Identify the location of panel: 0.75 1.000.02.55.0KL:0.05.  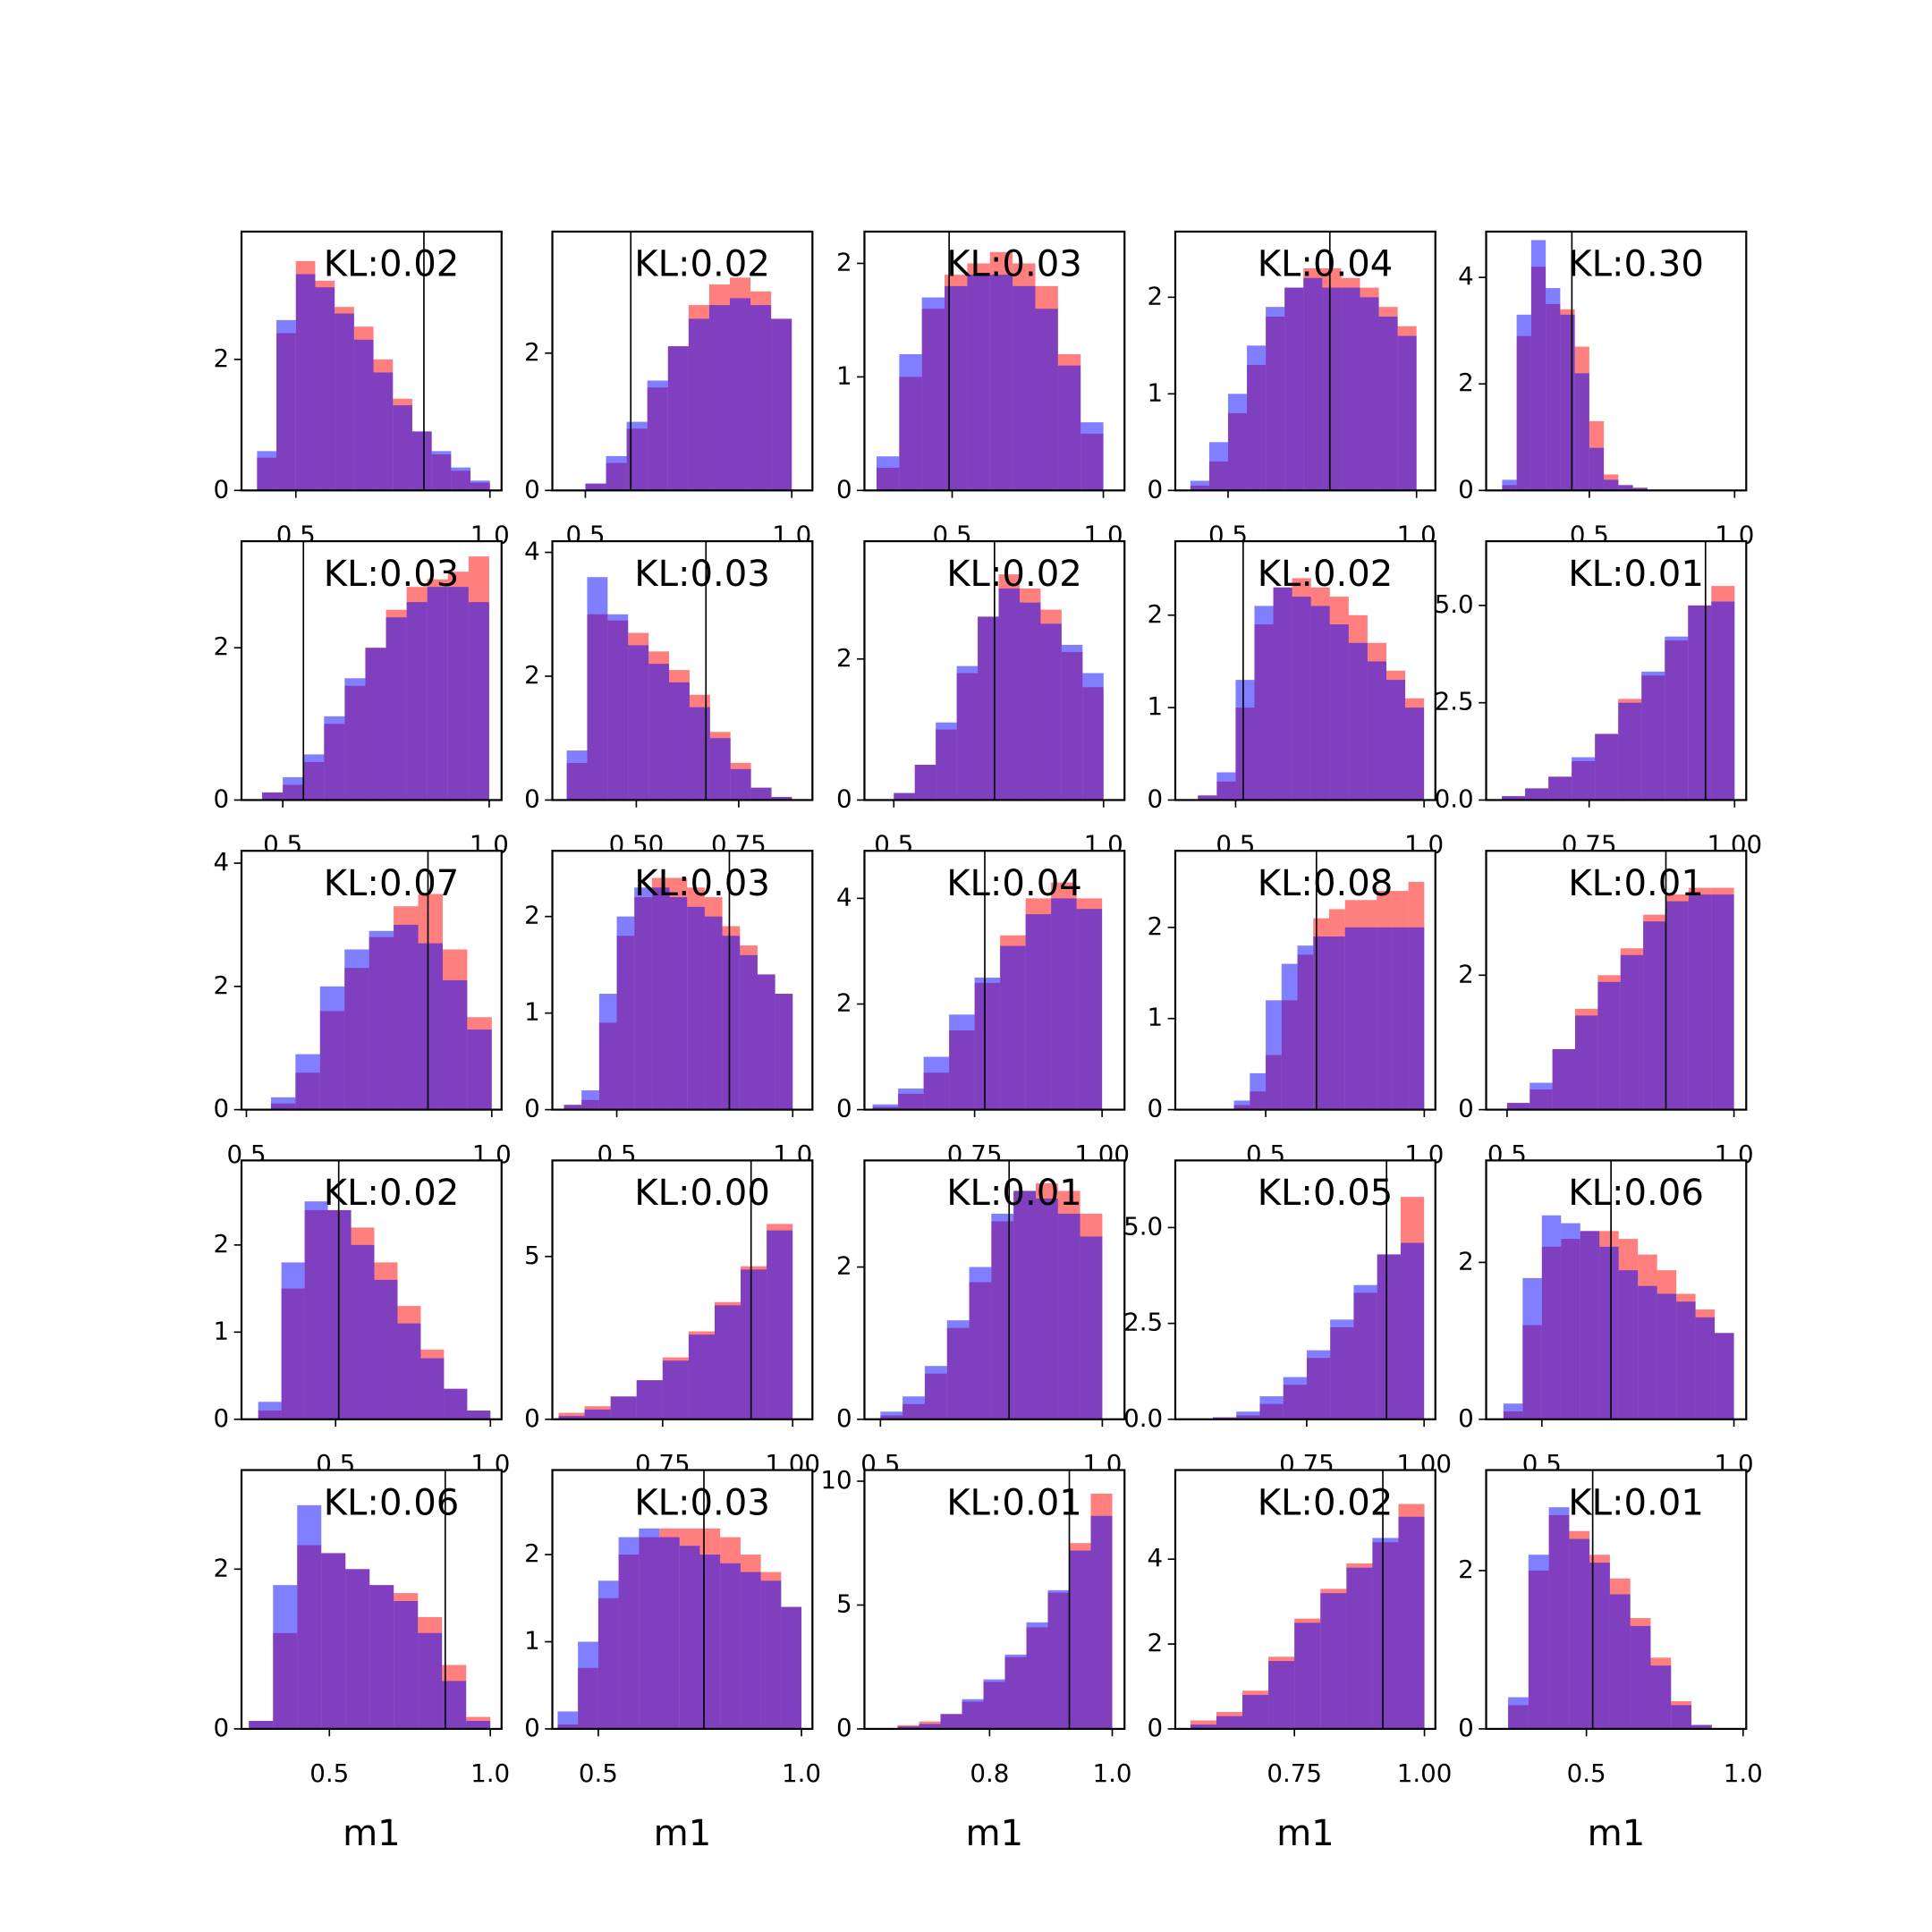
(1287, 1319).